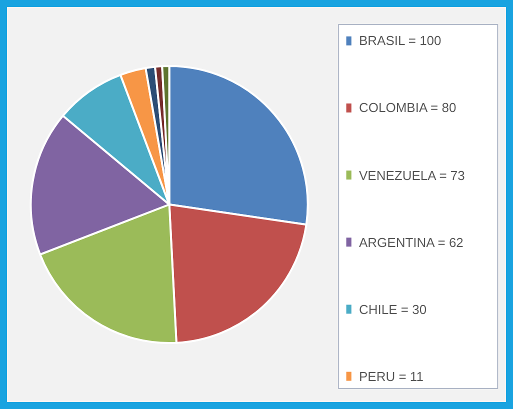 Image resolution: width=513 pixels, height=409 pixels. What do you see at coordinates (400, 40) in the screenshot?
I see `legend-label: BRASIL = 100` at bounding box center [400, 40].